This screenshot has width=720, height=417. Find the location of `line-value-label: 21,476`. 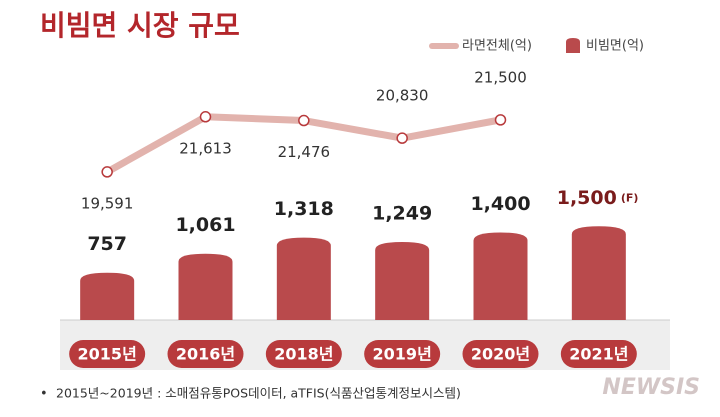

line-value-label: 21,476 is located at coordinates (304, 152).